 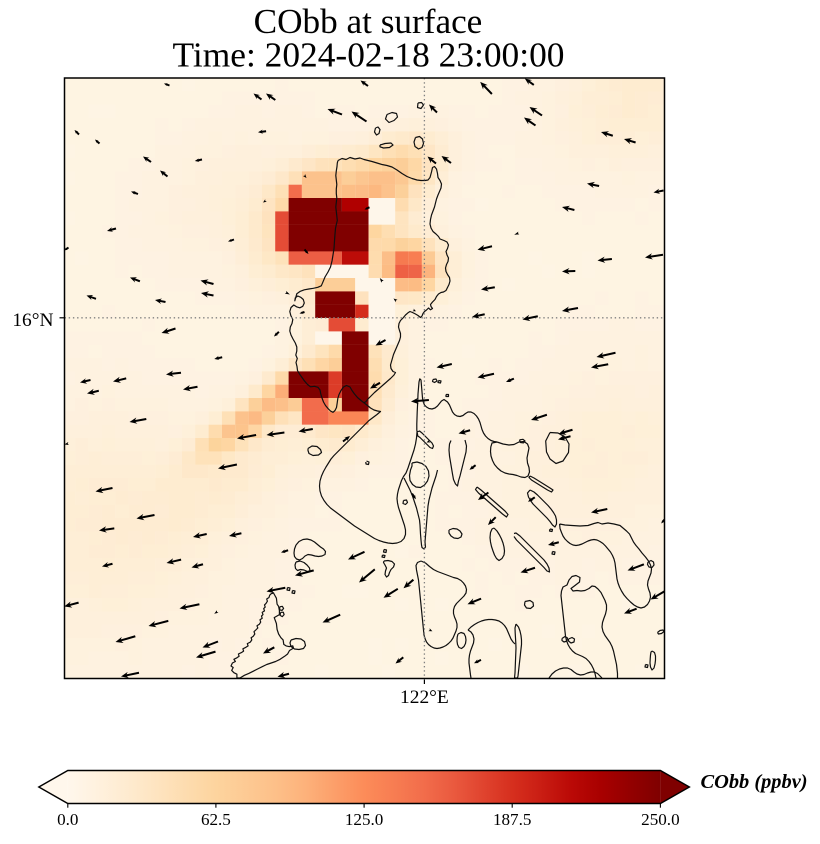 I want to click on svg-text: 16°N, so click(x=32, y=320).